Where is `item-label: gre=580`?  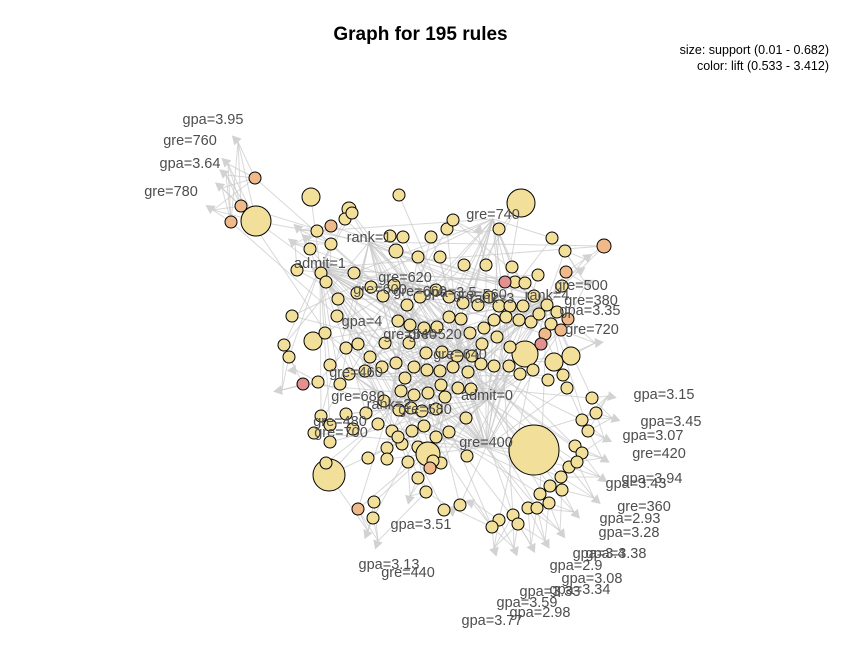 item-label: gre=580 is located at coordinates (425, 410).